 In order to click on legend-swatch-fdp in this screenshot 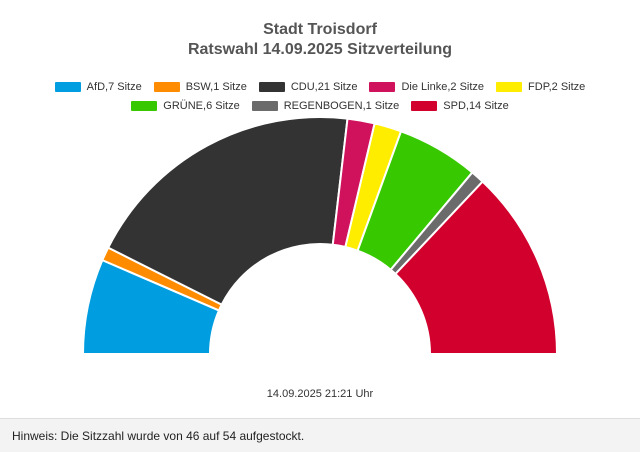, I will do `click(509, 86)`.